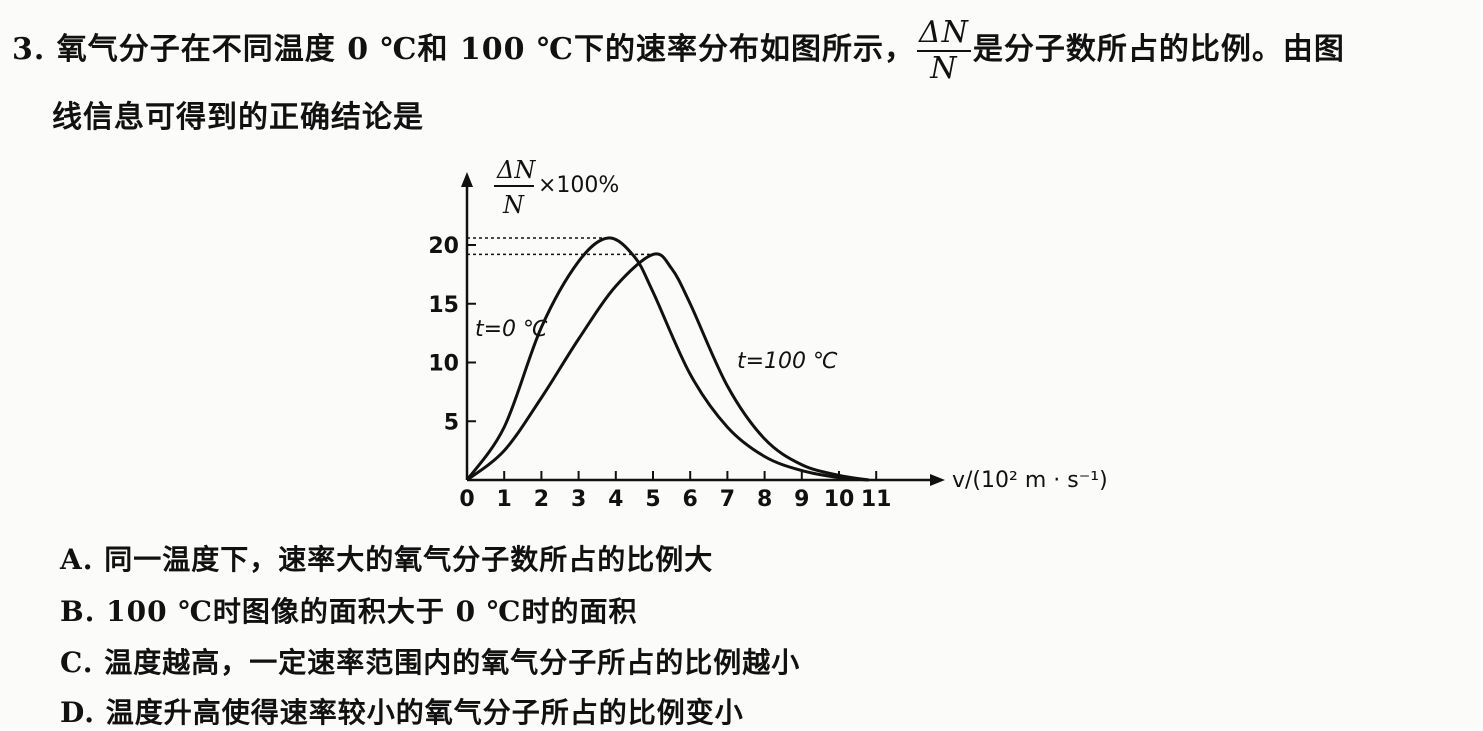 Image resolution: width=1483 pixels, height=731 pixels. I want to click on x-tick-label: 7, so click(727, 499).